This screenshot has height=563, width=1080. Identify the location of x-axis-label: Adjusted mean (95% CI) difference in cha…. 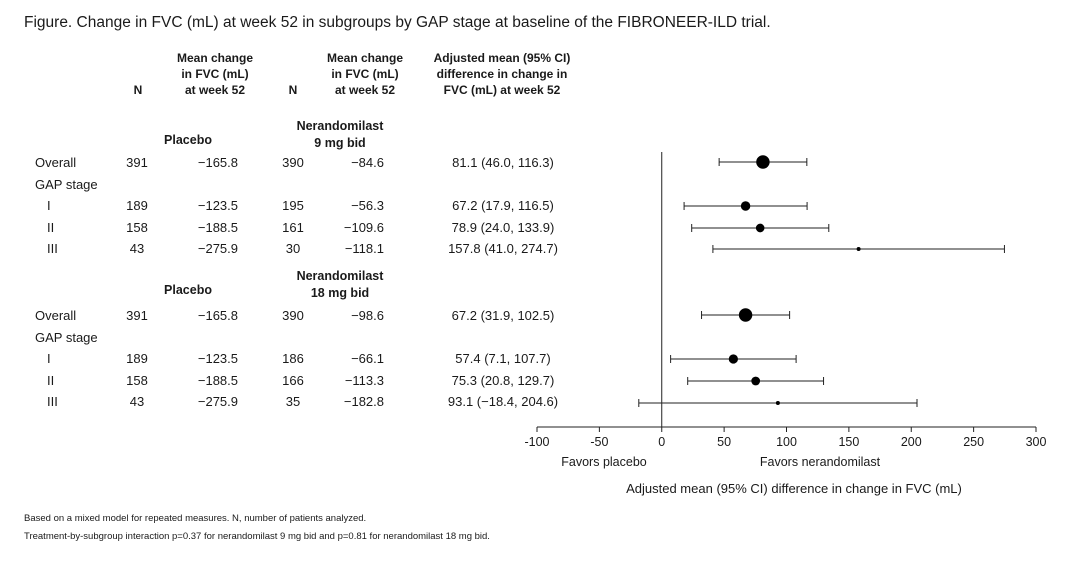
(794, 488).